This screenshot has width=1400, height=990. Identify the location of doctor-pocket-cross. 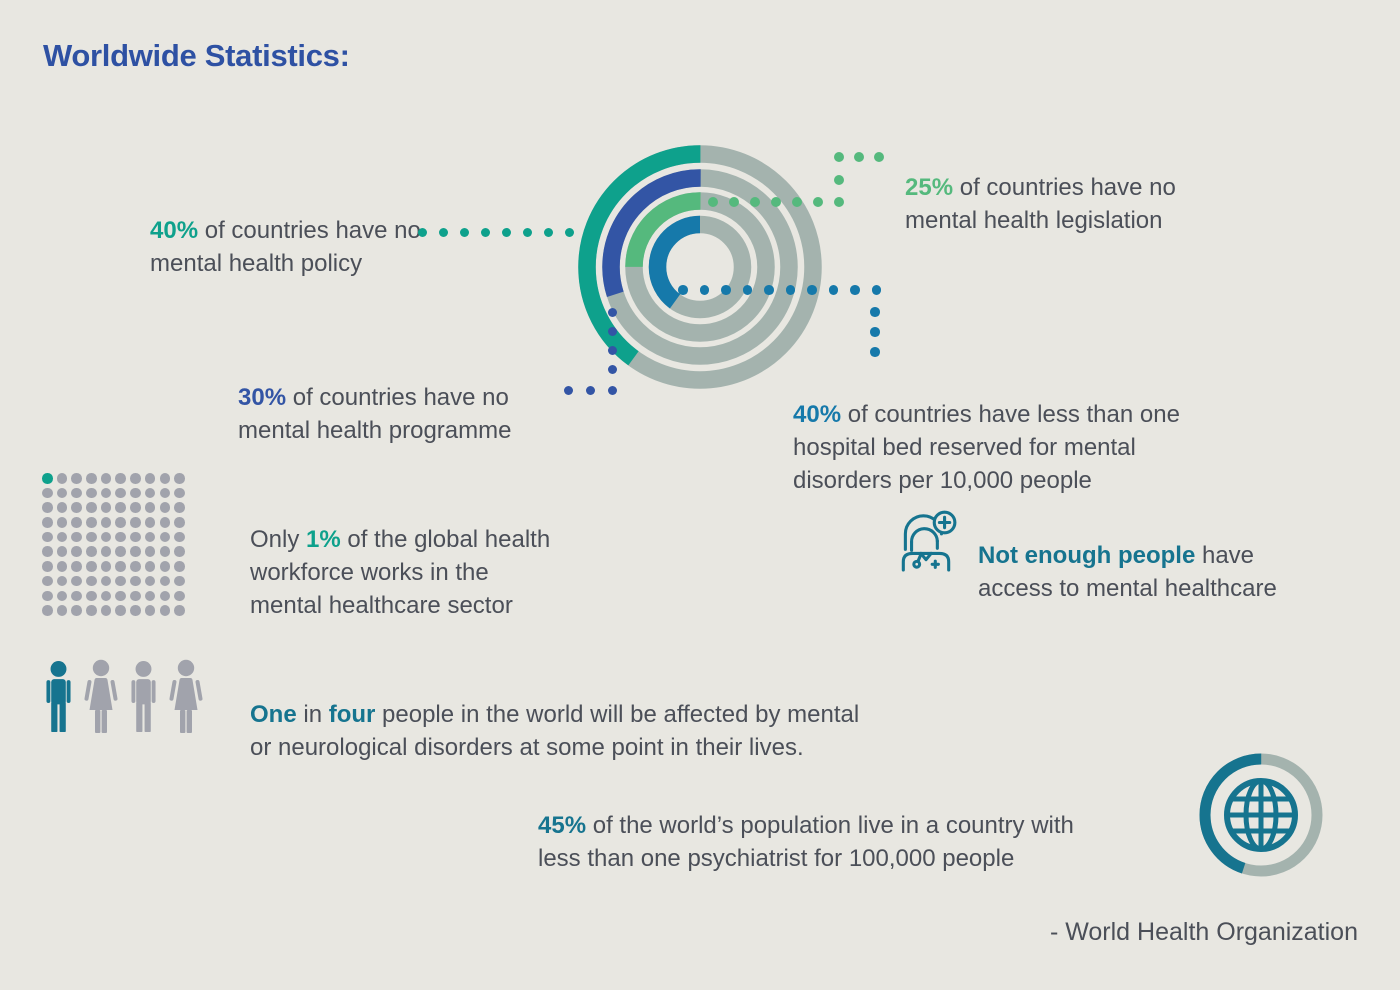
(935, 564).